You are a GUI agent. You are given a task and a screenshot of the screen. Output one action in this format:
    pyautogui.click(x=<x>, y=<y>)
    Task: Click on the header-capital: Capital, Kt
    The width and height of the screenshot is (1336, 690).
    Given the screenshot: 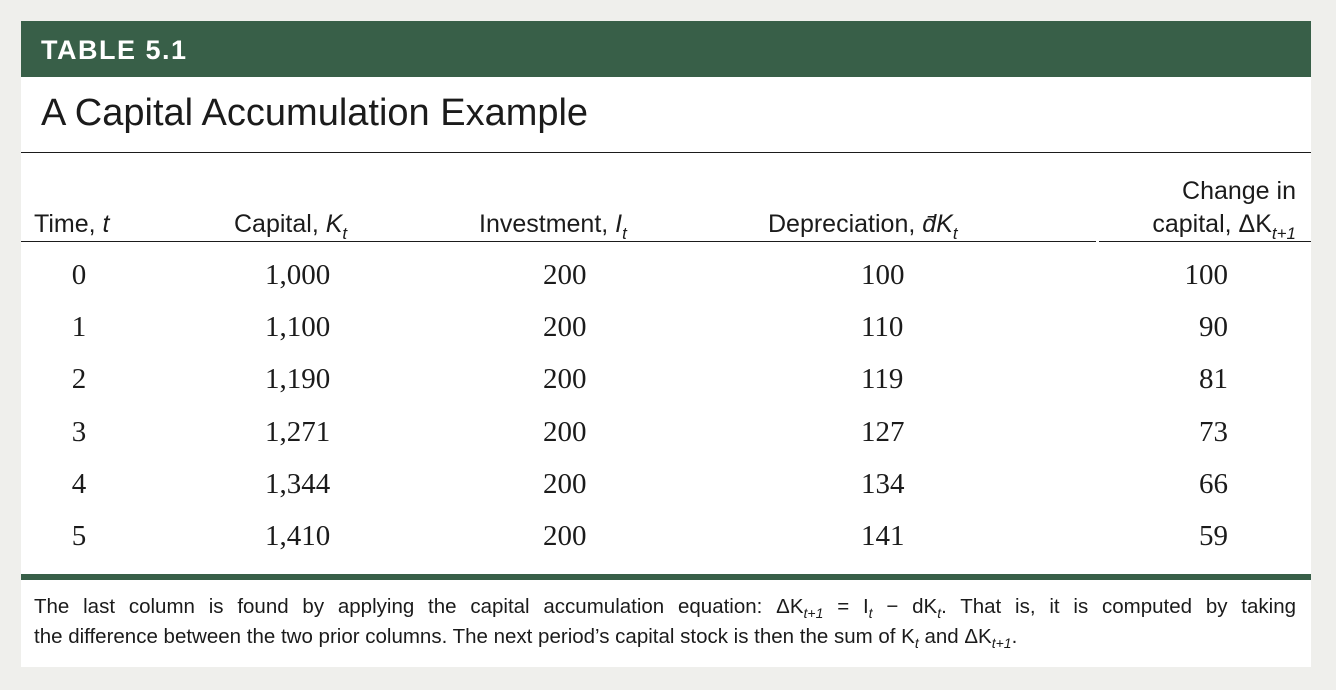 What is the action you would take?
    pyautogui.click(x=334, y=207)
    